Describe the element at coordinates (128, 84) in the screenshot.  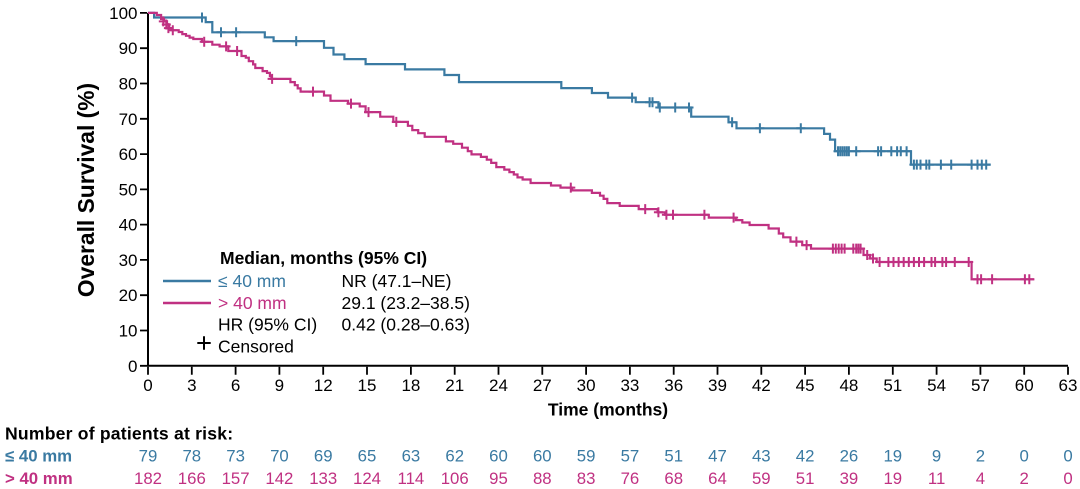
I see `svg-text: 80` at that location.